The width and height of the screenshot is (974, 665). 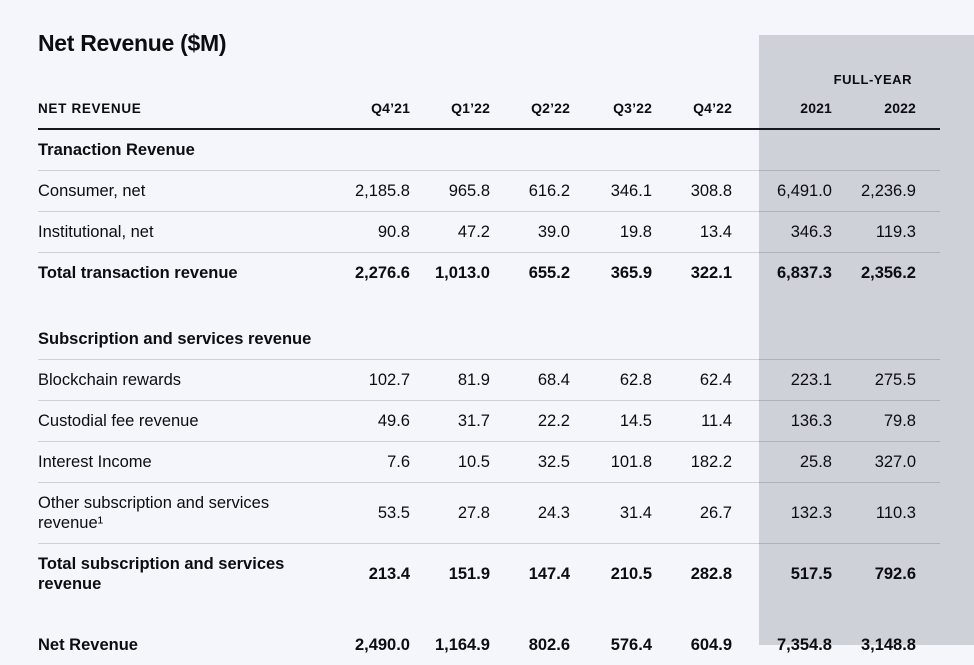 I want to click on row-label: Custodial fee revenue, so click(x=184, y=421).